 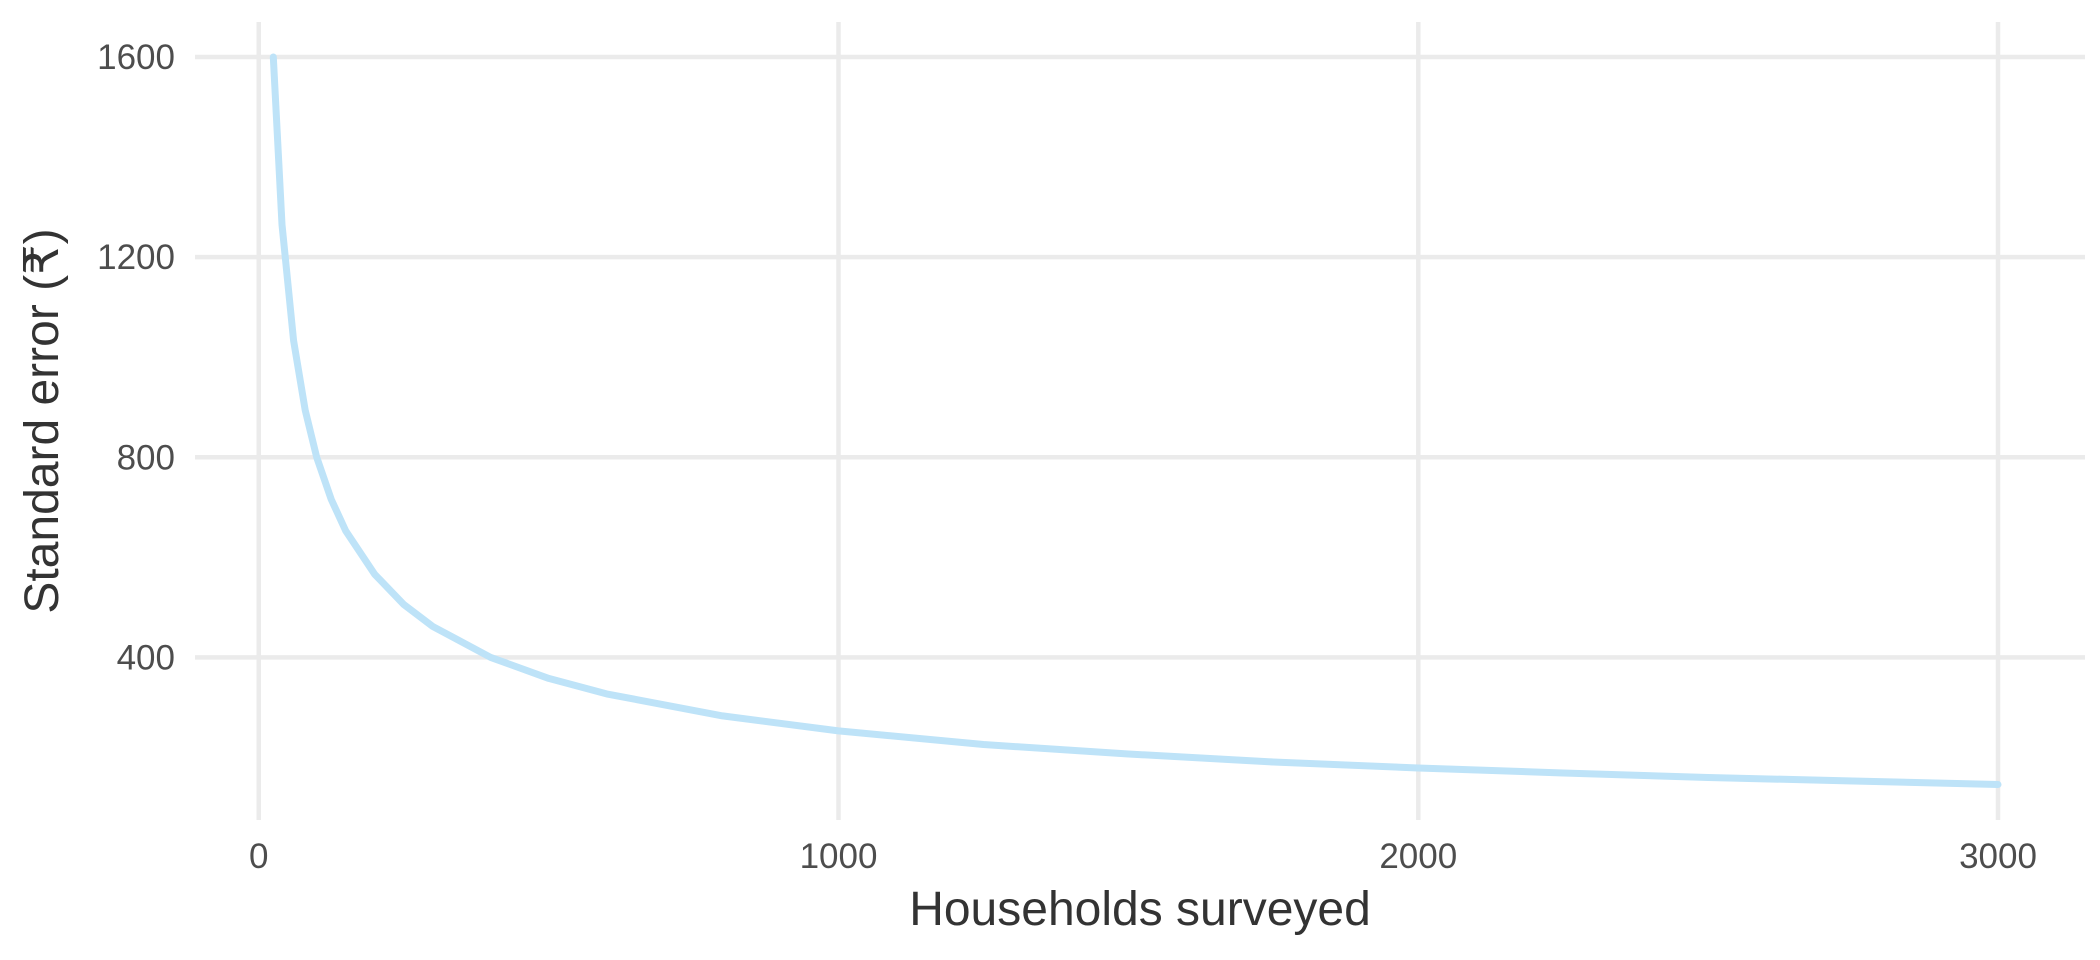 I want to click on x-tick-label: 3000, so click(x=1998, y=856).